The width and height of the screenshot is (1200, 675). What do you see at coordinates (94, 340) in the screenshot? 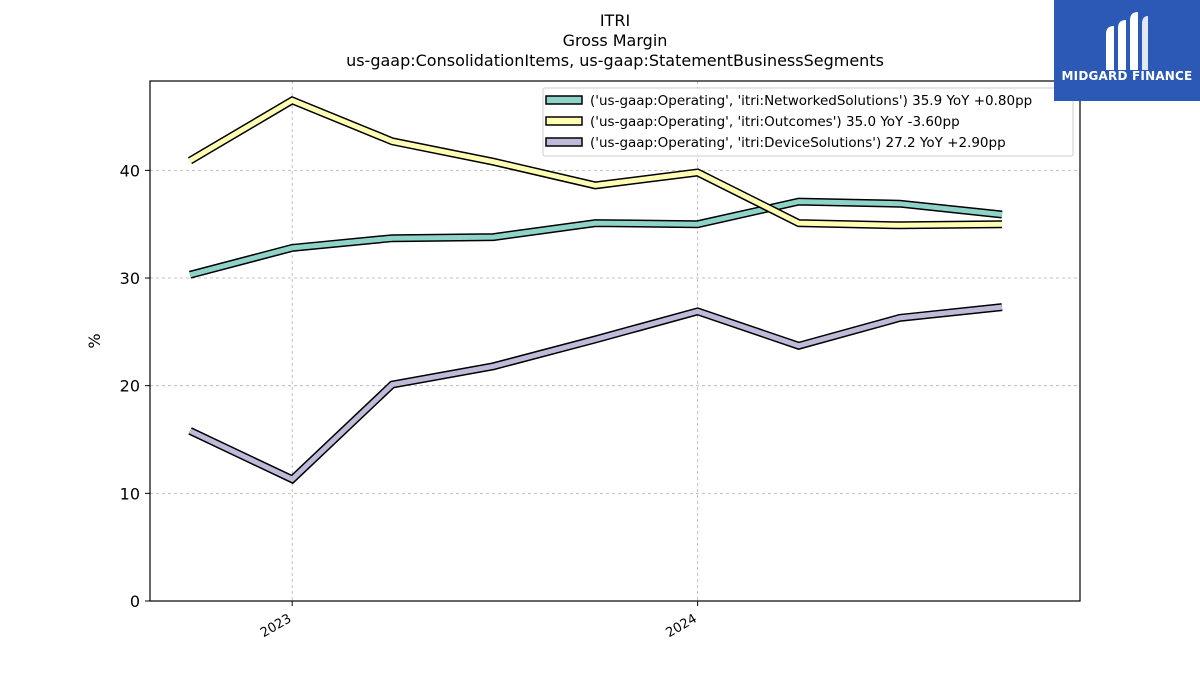
I see `y-axis-label: %` at bounding box center [94, 340].